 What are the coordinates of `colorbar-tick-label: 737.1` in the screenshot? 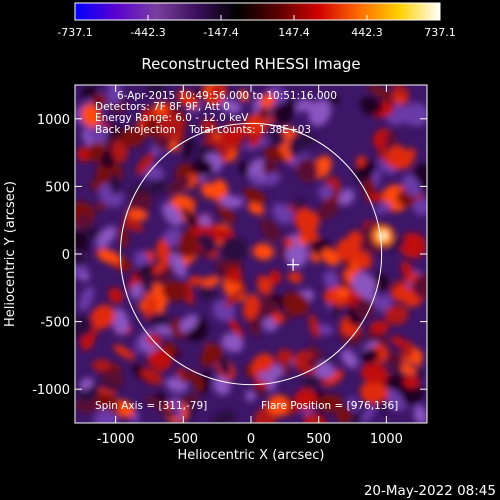 It's located at (440, 32).